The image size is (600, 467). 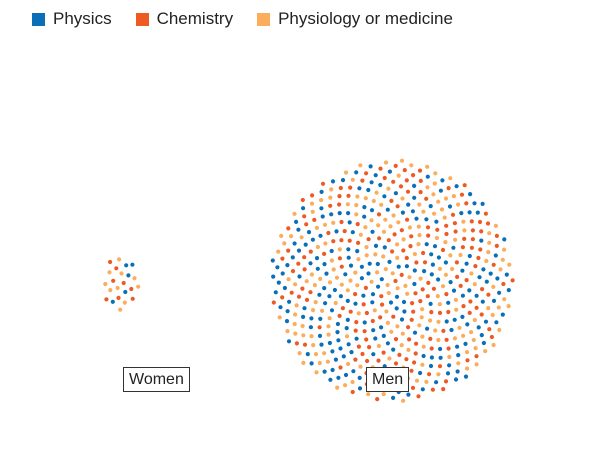 I want to click on group-label-men: Men, so click(x=388, y=379).